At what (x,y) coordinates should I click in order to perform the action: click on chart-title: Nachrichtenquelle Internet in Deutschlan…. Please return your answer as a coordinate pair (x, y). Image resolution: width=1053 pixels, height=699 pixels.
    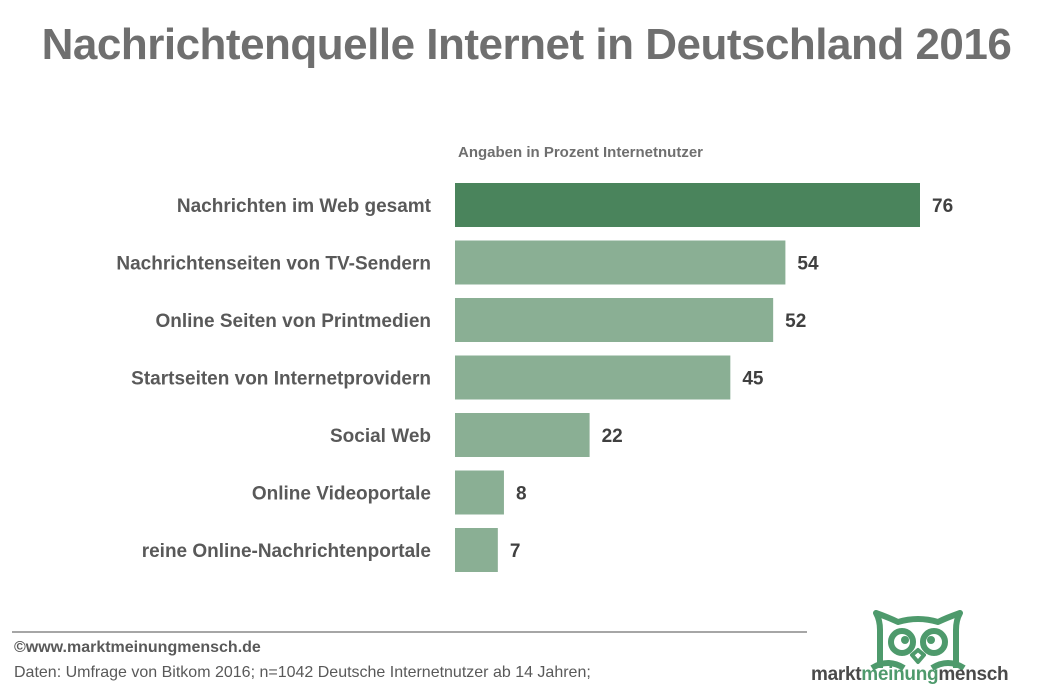
    Looking at the image, I should click on (526, 44).